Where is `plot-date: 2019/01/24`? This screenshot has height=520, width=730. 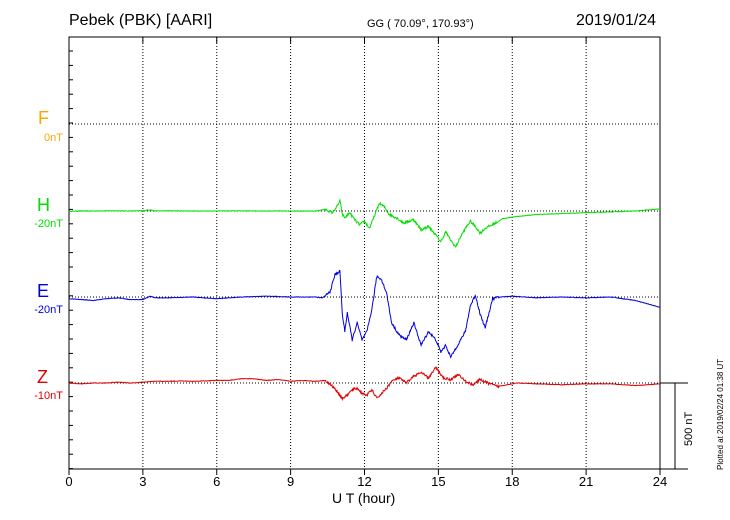 plot-date: 2019/01/24 is located at coordinates (616, 20).